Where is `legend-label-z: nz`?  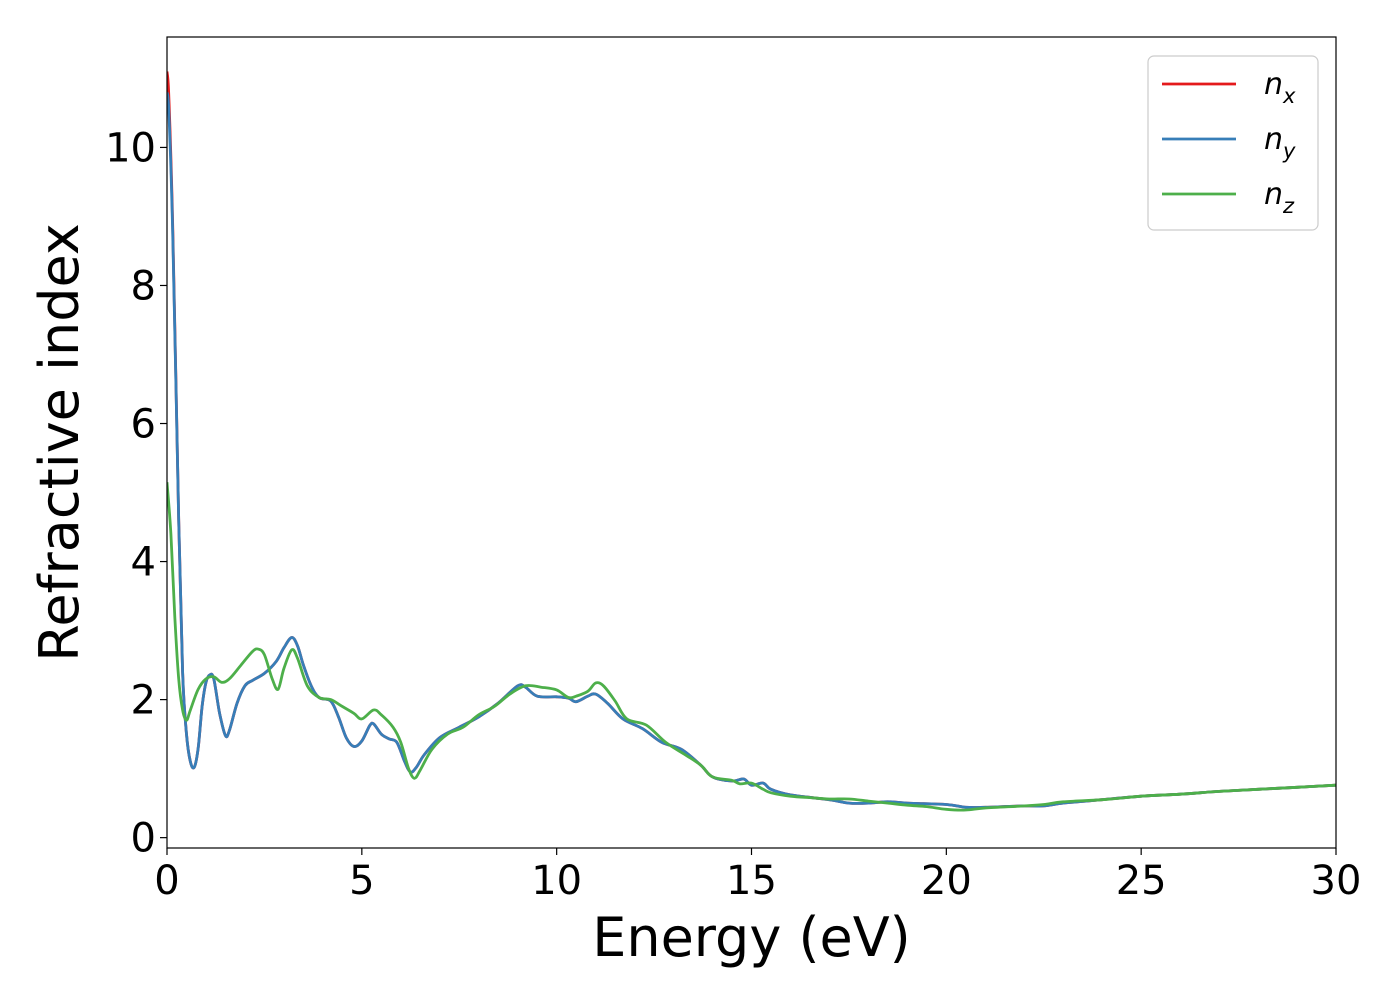 legend-label-z: nz is located at coordinates (1279, 197).